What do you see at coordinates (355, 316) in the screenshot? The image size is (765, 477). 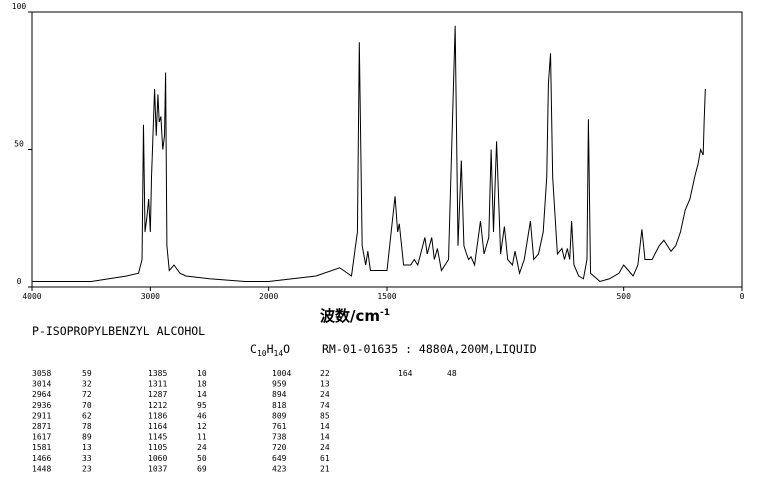 I see `x-axis-label: 波数/cm-1​` at bounding box center [355, 316].